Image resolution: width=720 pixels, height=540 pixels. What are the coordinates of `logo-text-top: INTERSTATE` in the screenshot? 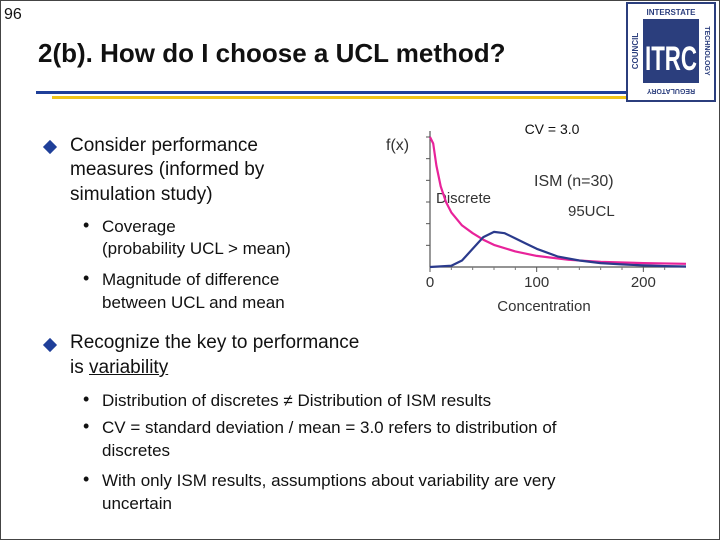 It's located at (671, 12).